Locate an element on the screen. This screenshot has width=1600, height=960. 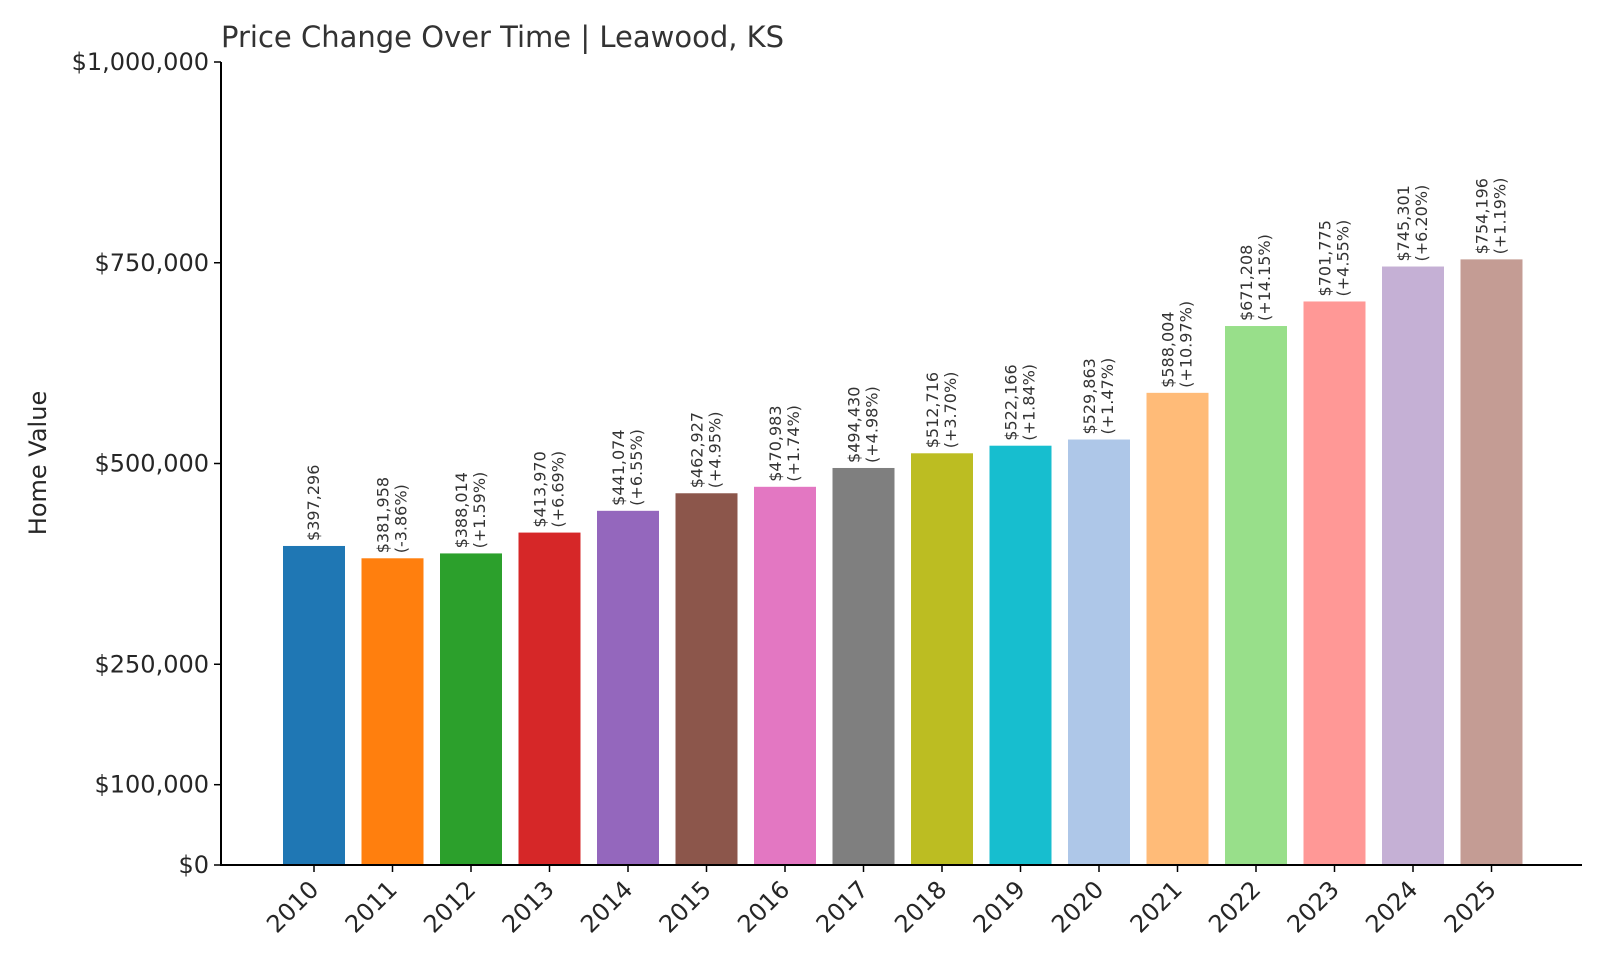
bar-2010 is located at coordinates (314, 705).